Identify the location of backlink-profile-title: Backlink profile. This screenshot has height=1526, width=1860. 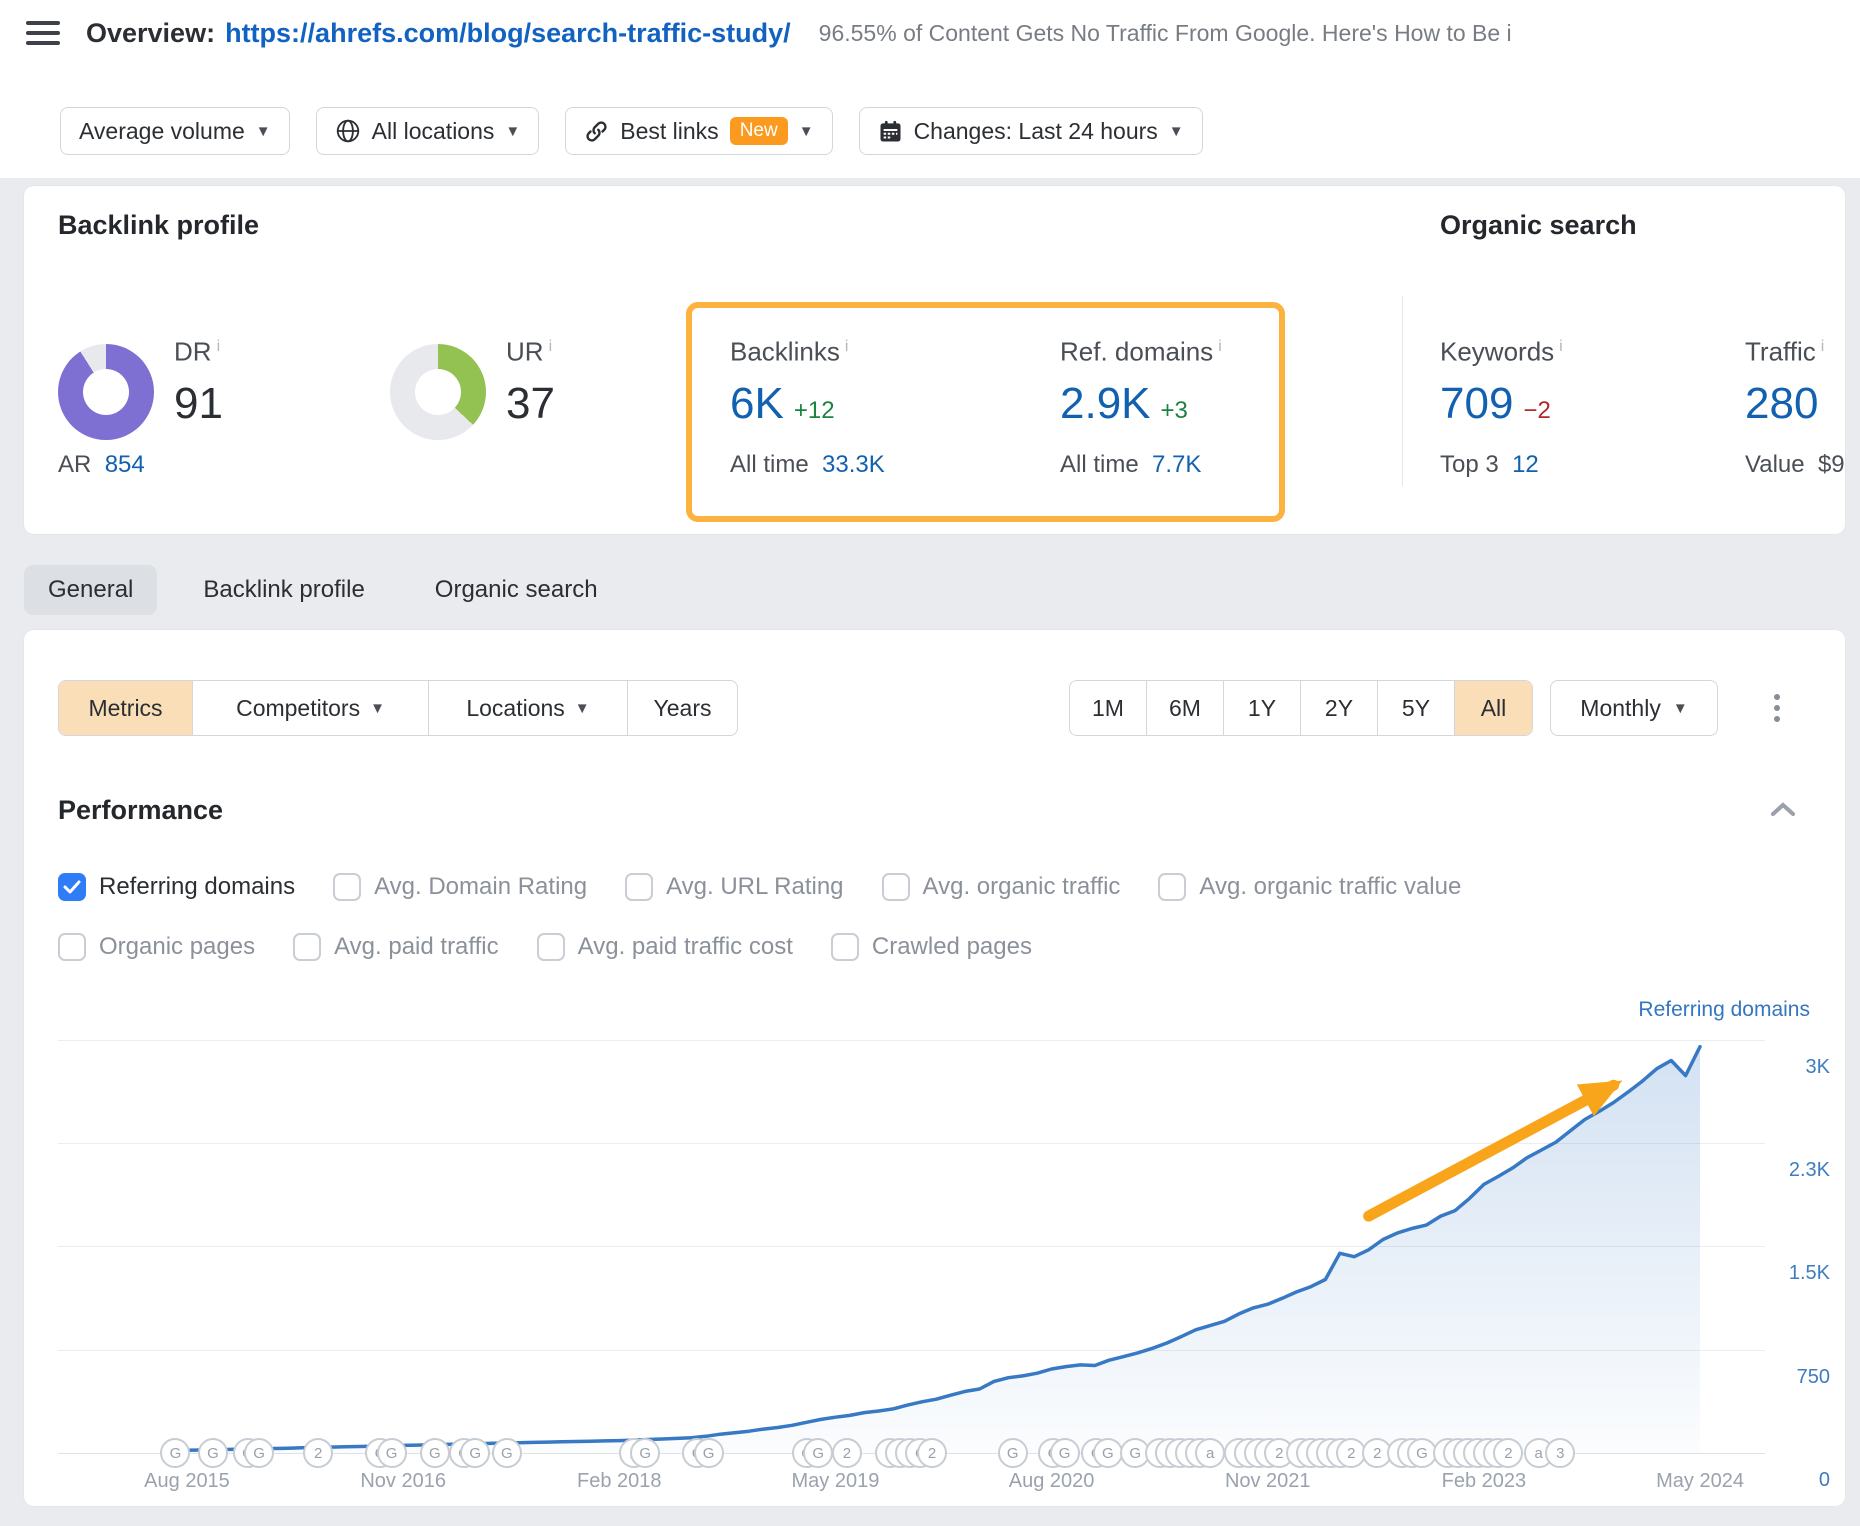
(159, 225).